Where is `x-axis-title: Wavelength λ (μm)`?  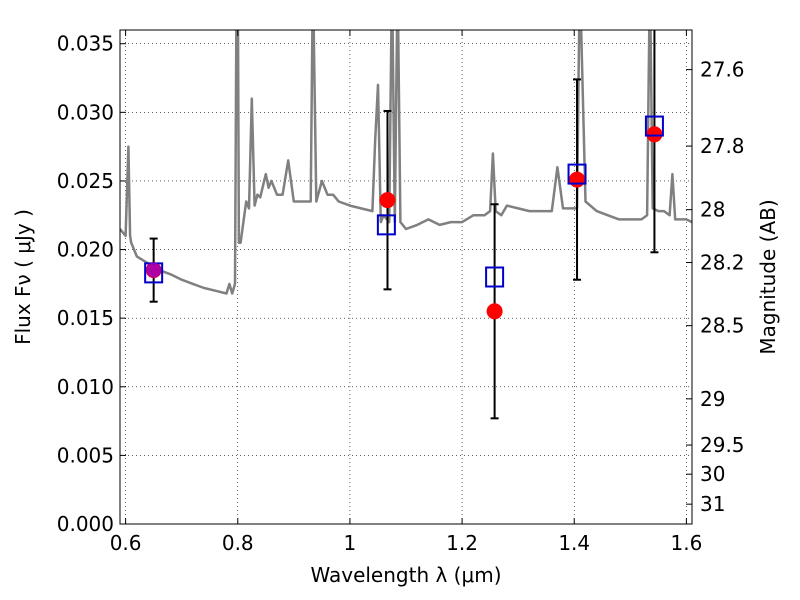 x-axis-title: Wavelength λ (μm) is located at coordinates (405, 575).